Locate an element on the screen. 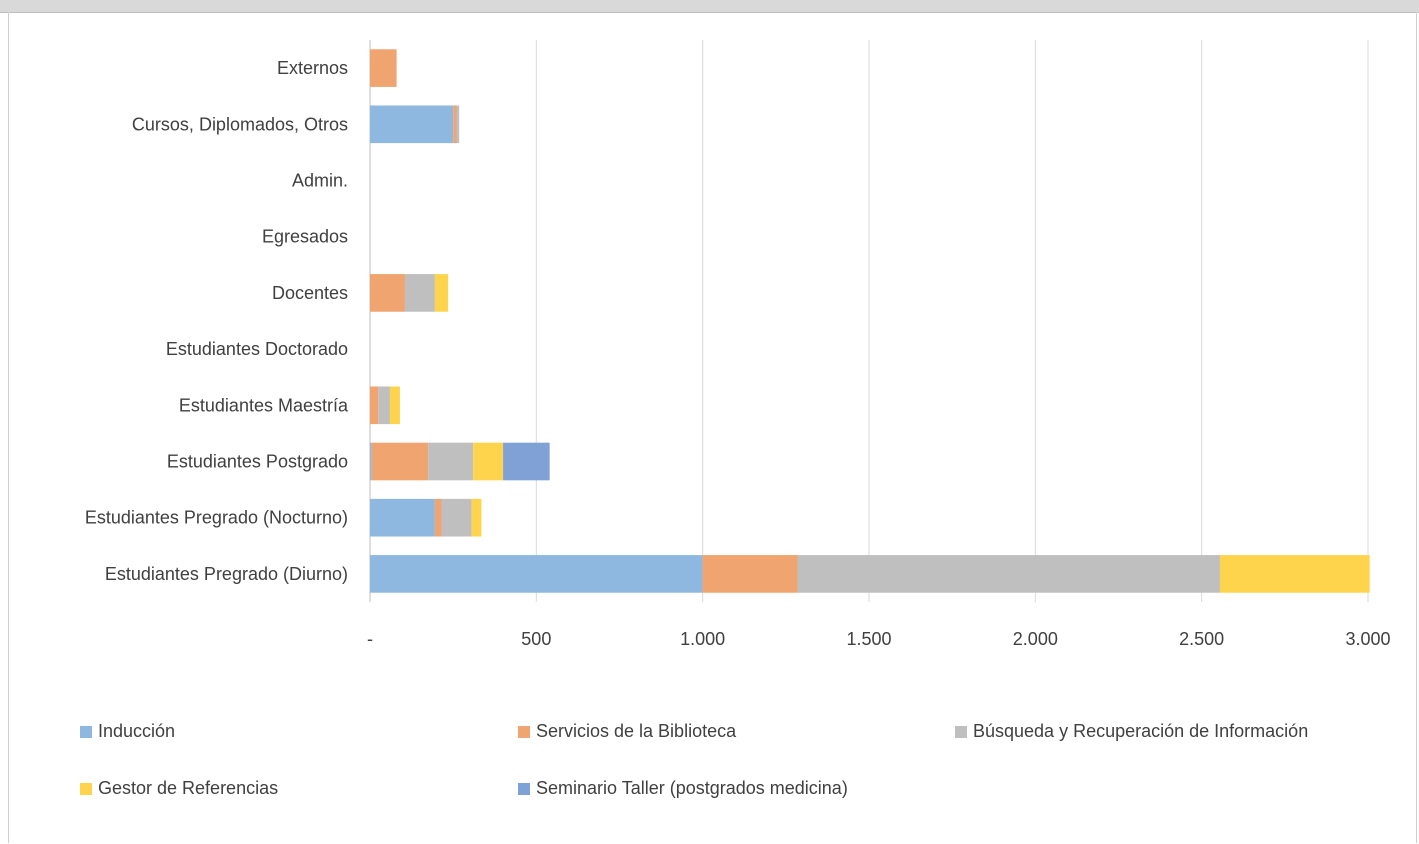 This screenshot has width=1419, height=844. x-tick-label: 2.000 is located at coordinates (1035, 639).